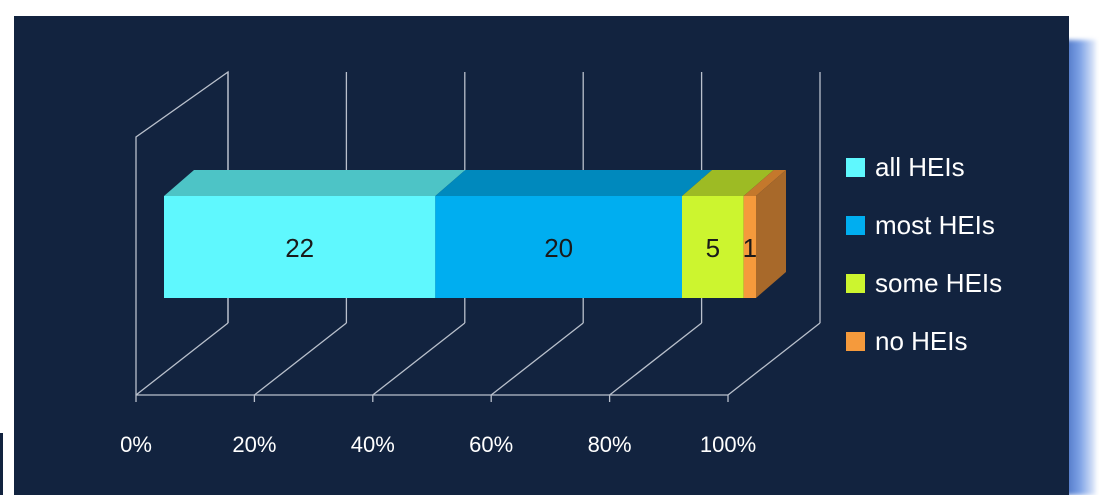 The image size is (1099, 495). Describe the element at coordinates (764, 183) in the screenshot. I see `bar-top-no-heis` at that location.